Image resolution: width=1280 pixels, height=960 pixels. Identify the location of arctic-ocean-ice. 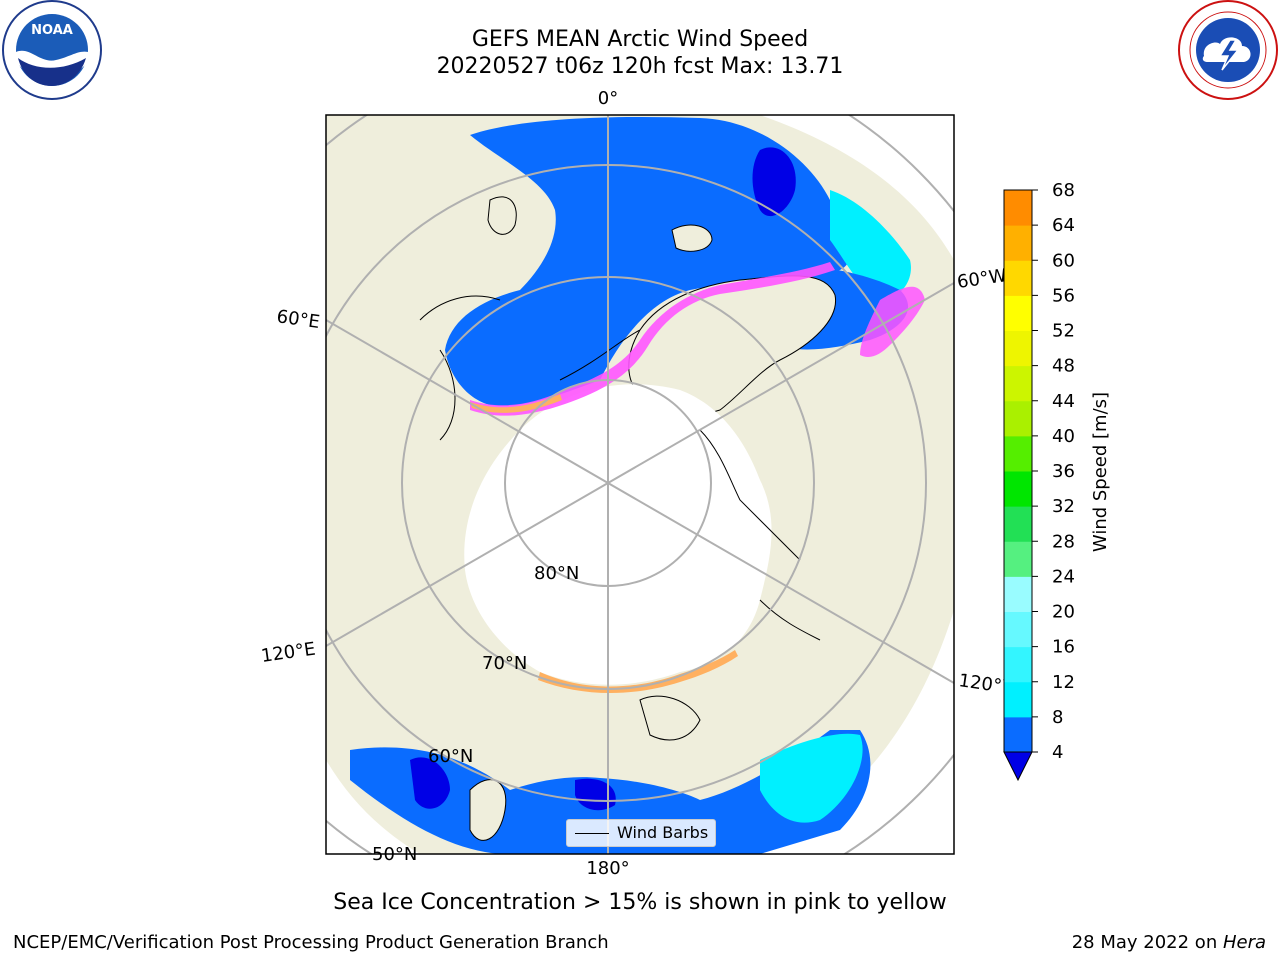
(618, 534).